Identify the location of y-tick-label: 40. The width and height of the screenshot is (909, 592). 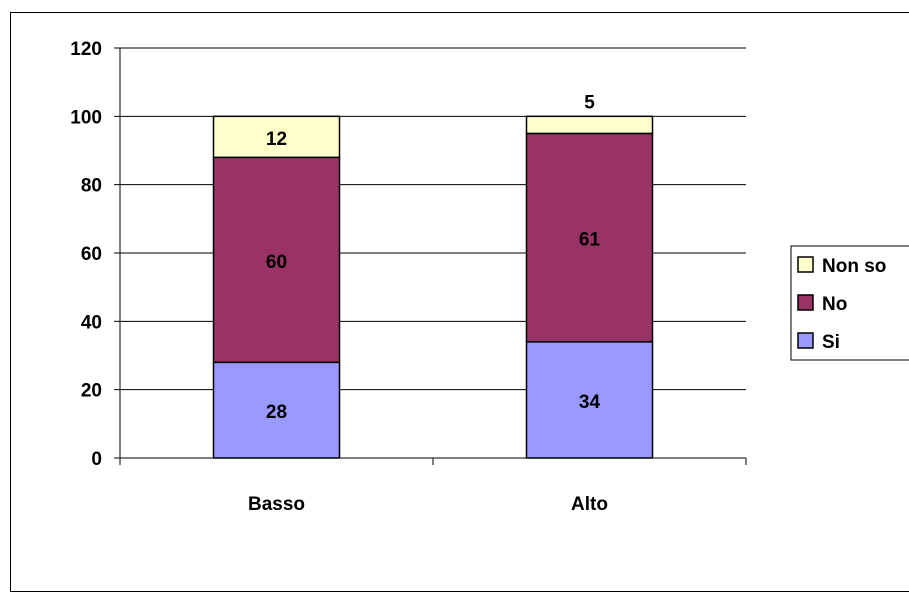
(91, 322).